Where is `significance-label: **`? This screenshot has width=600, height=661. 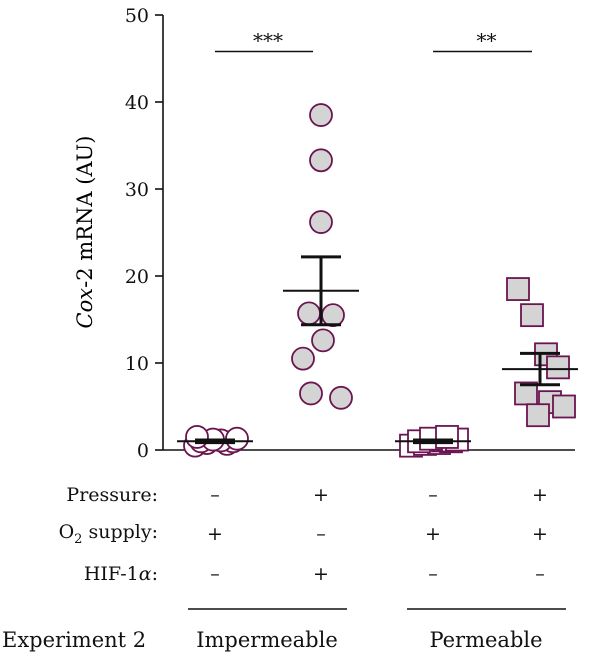
significance-label: ** is located at coordinates (487, 41).